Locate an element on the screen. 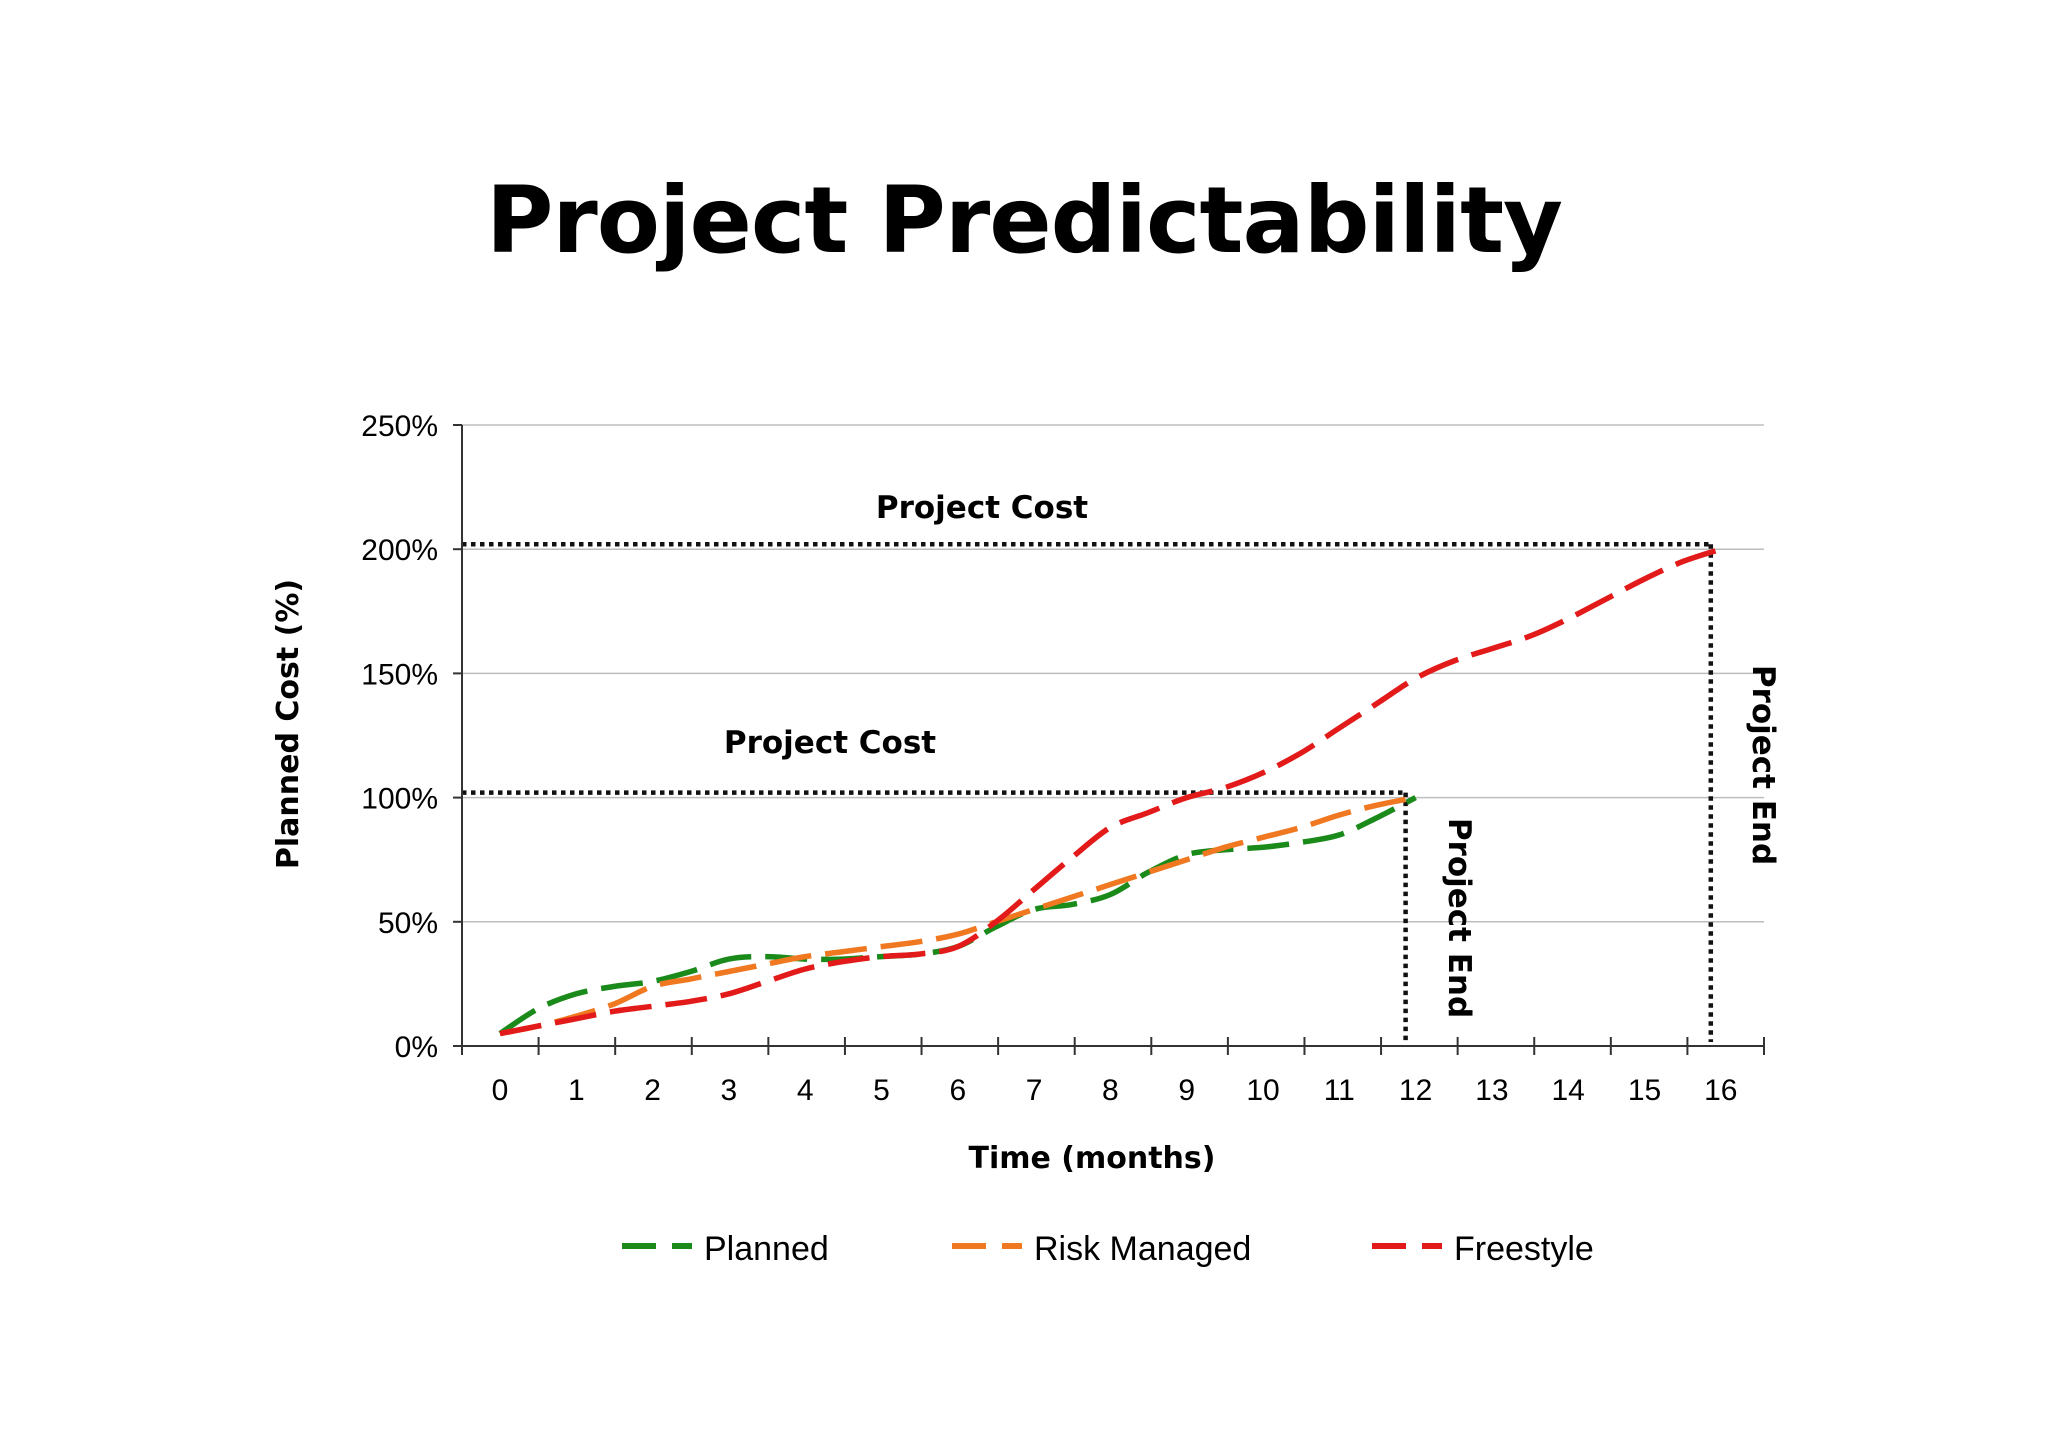 Image resolution: width=2048 pixels, height=1447 pixels. x-tick-label: 12 is located at coordinates (1415, 1090).